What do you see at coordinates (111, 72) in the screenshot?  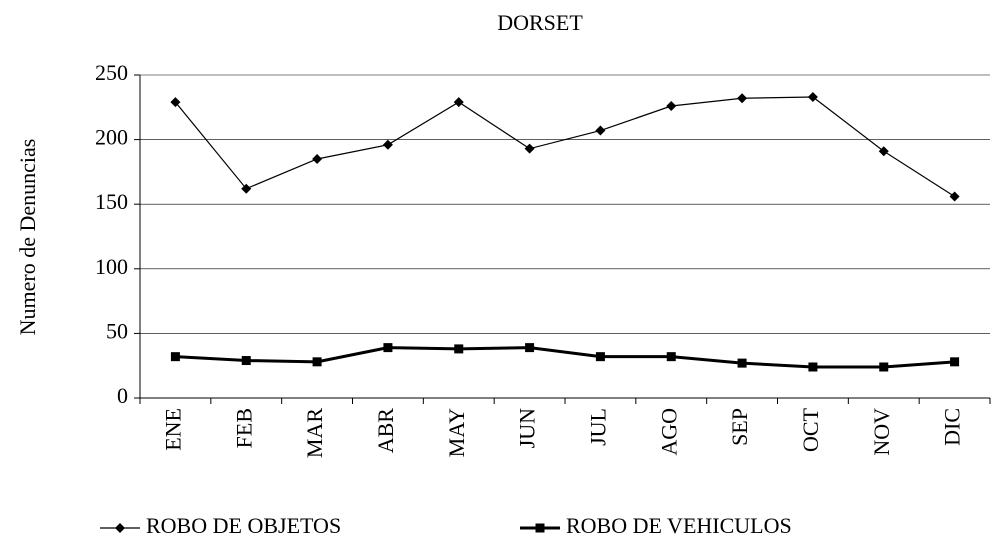 I see `y-tick-label: 250` at bounding box center [111, 72].